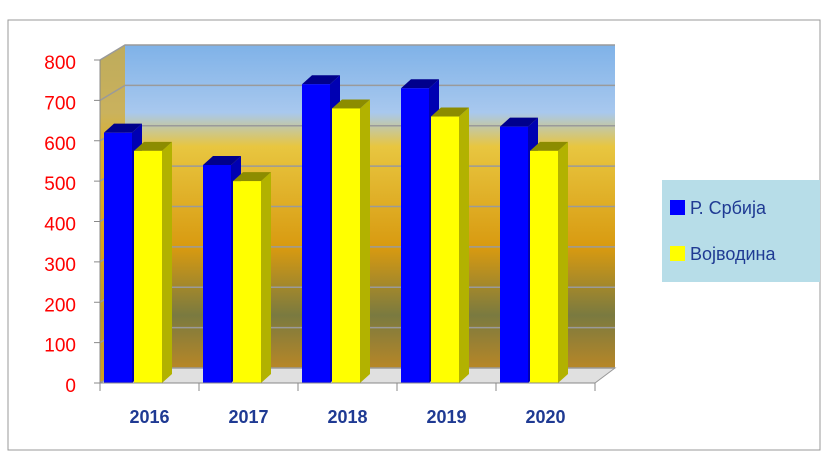  Describe the element at coordinates (60, 305) in the screenshot. I see `y-tick-label: 200` at that location.